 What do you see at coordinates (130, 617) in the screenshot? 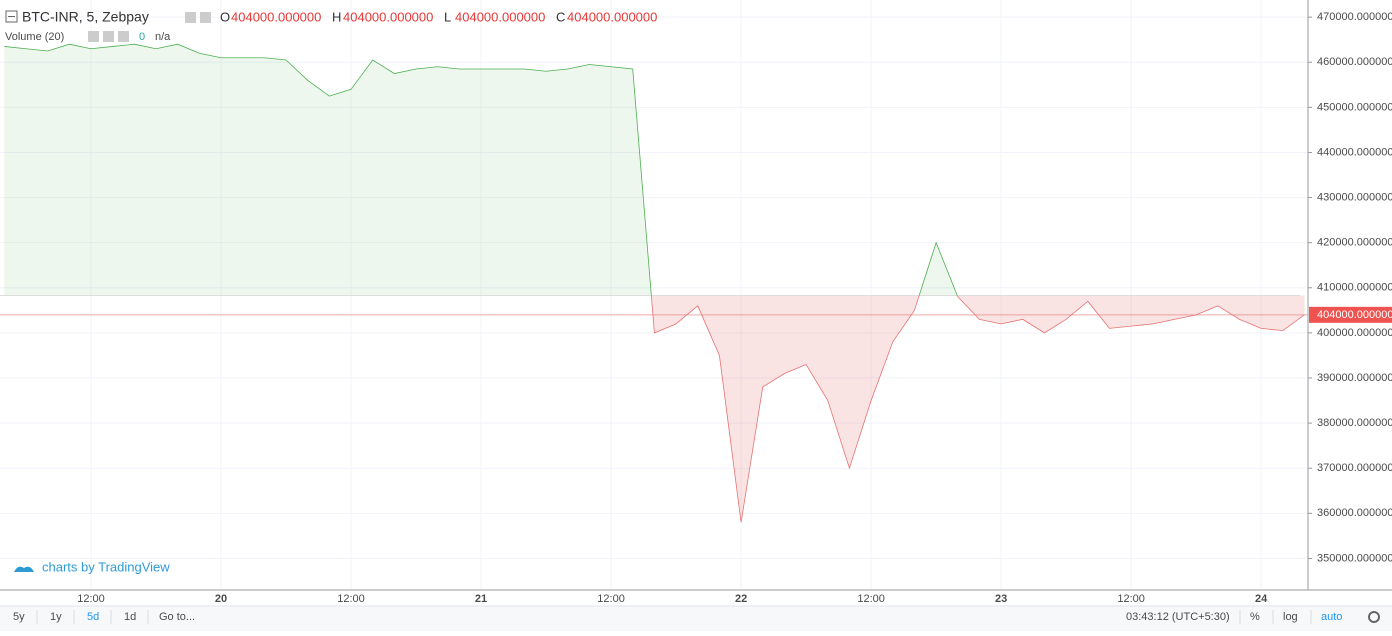
I see `range-button: 1d` at bounding box center [130, 617].